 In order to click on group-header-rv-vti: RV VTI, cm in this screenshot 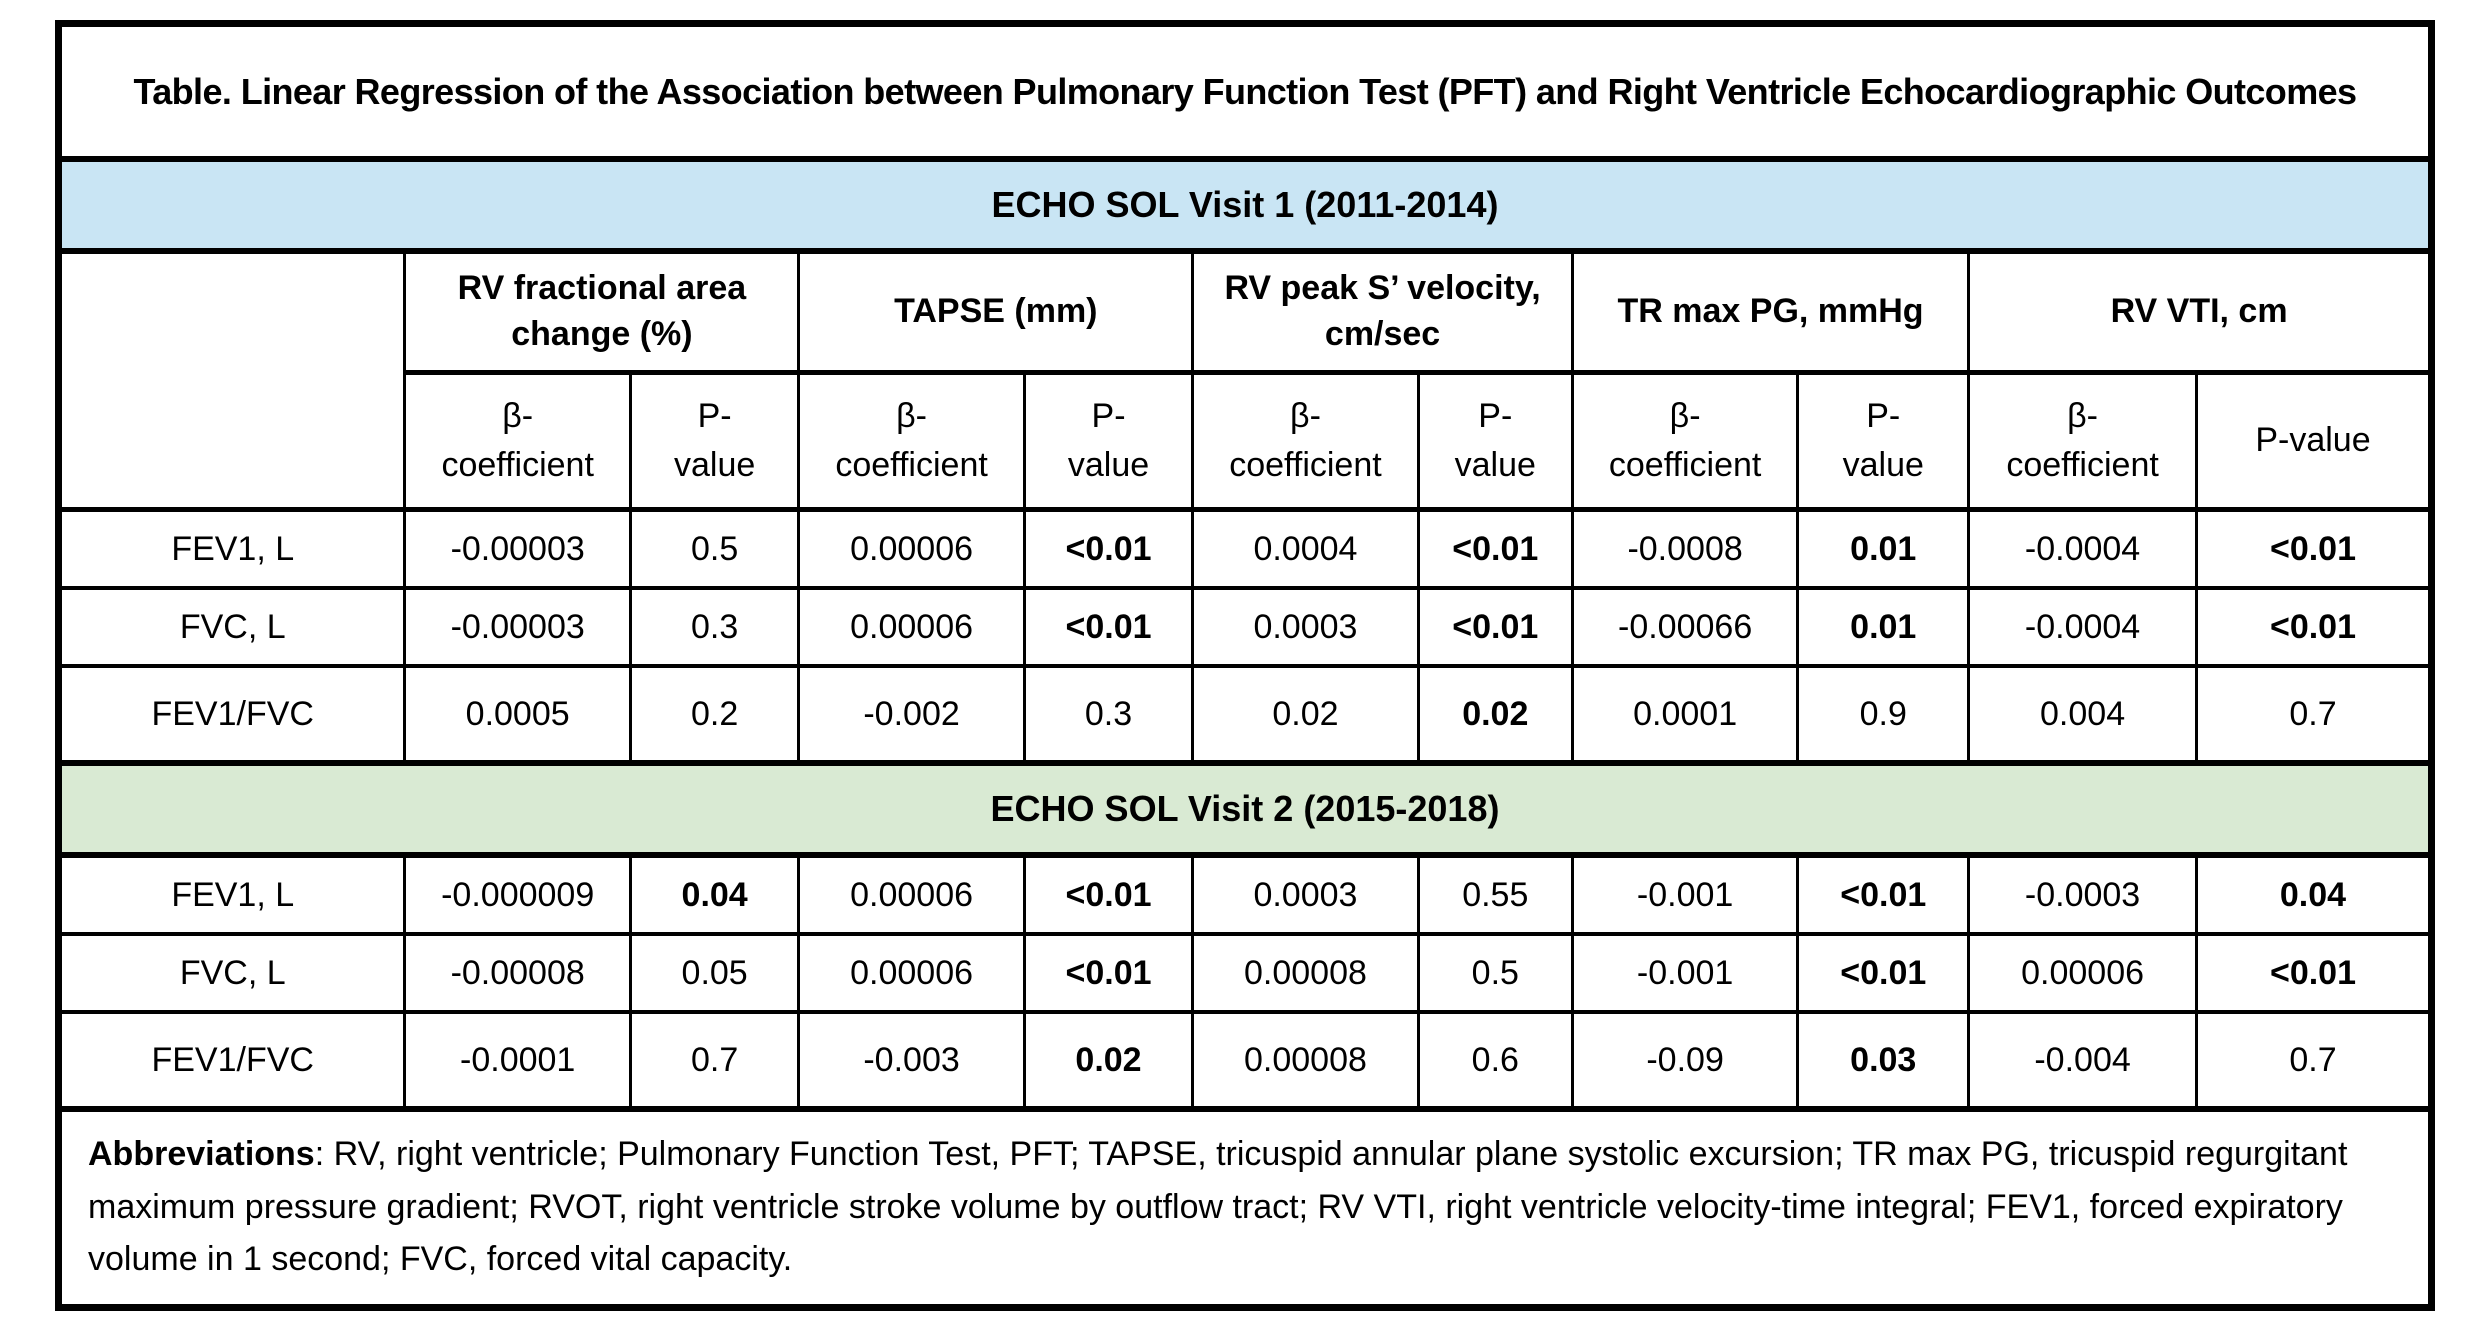, I will do `click(2200, 312)`.